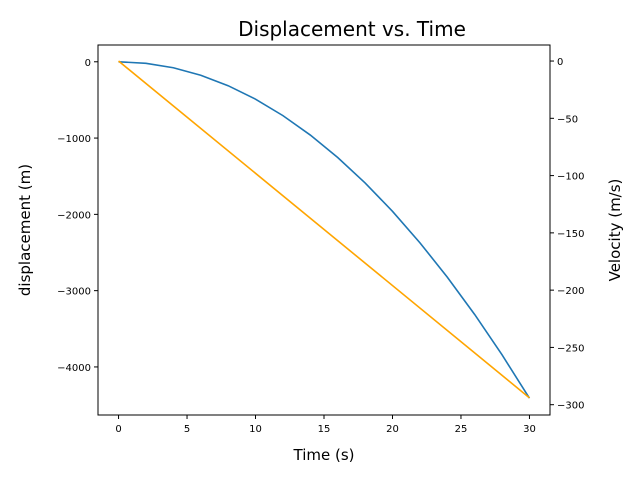 The width and height of the screenshot is (640, 480). What do you see at coordinates (570, 348) in the screenshot?
I see `y-right-tick-label: −250` at bounding box center [570, 348].